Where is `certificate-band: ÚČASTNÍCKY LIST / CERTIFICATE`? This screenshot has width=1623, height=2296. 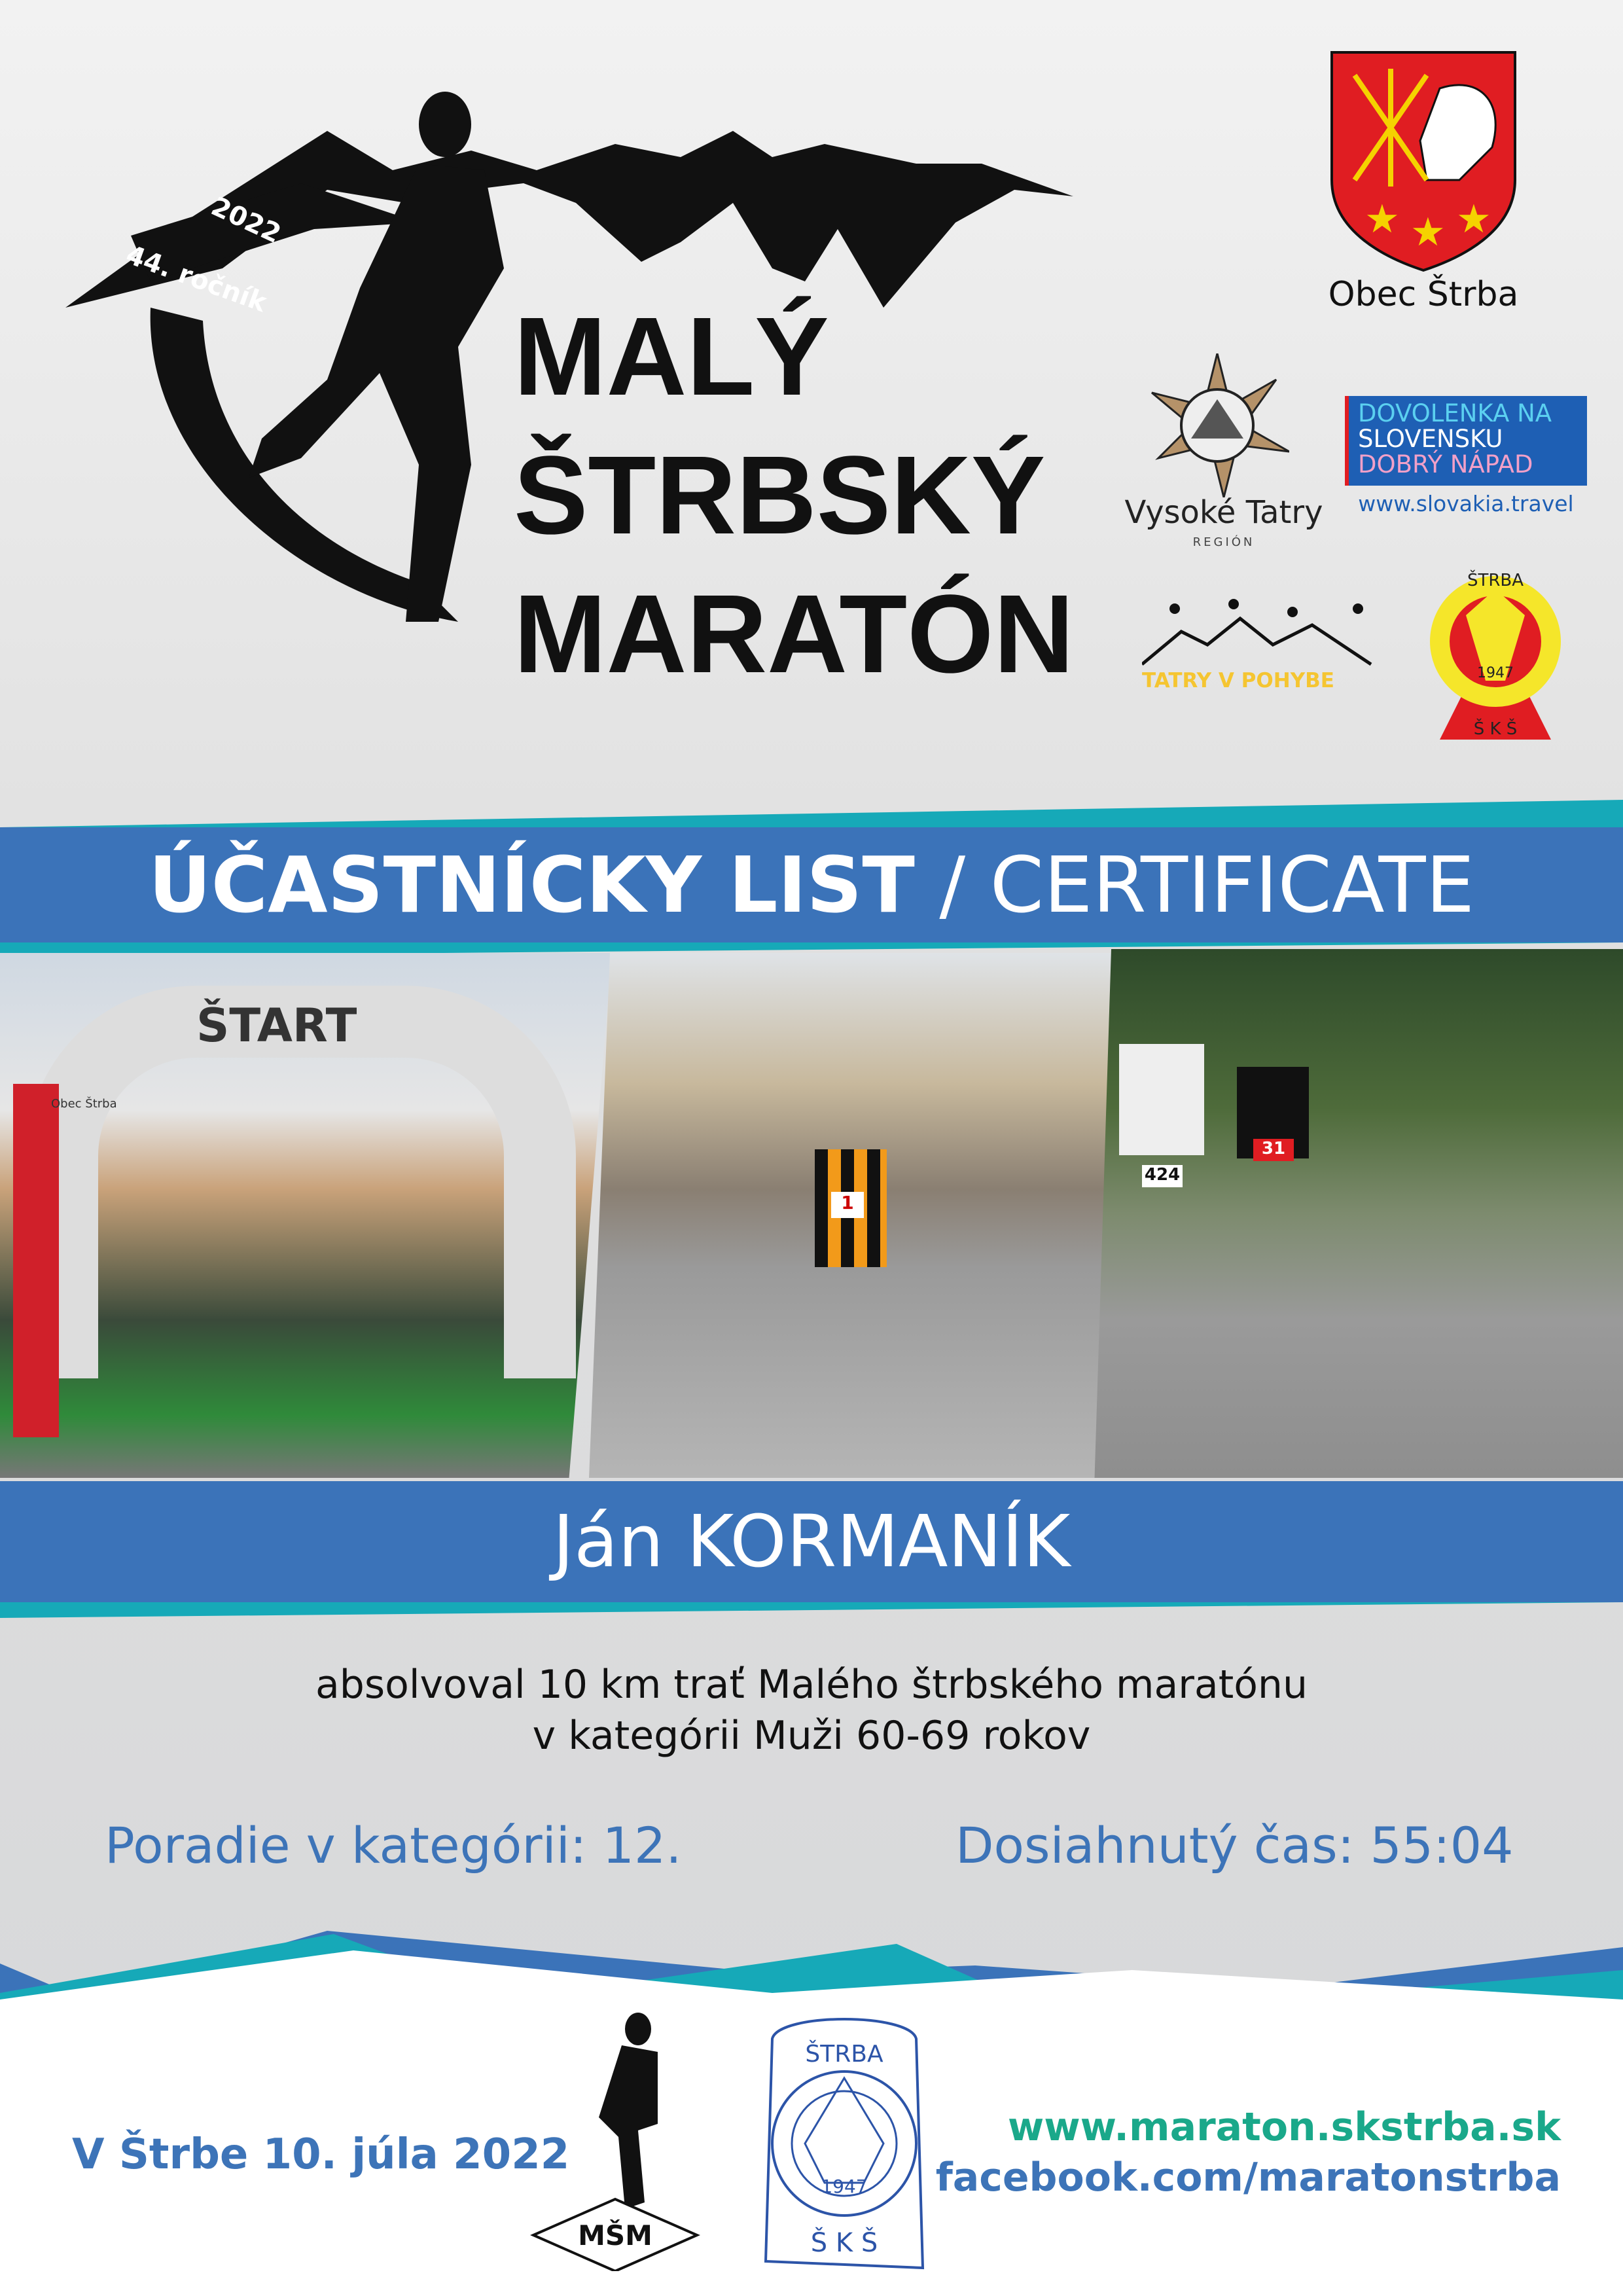
certificate-band: ÚČASTNÍCKY LIST / CERTIFICATE is located at coordinates (811, 884).